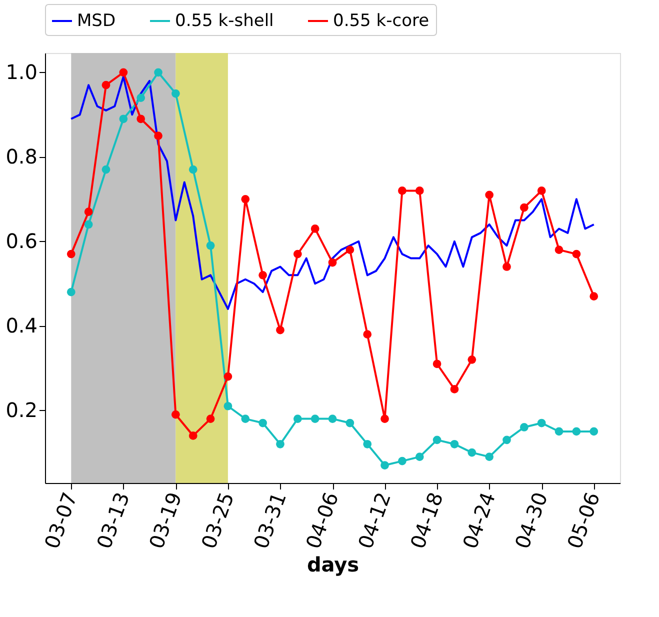 This screenshot has height=617, width=659. Describe the element at coordinates (479, 520) in the screenshot. I see `x-tick-label: 04-24` at that location.